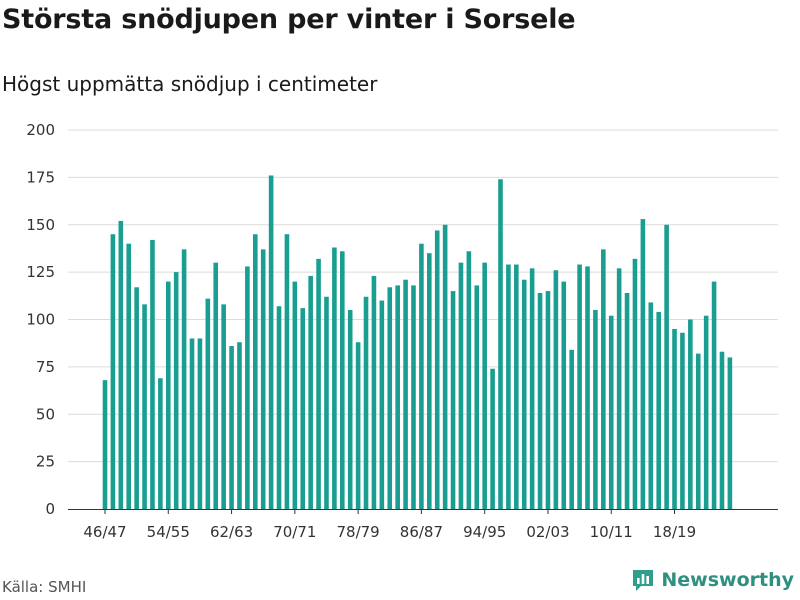  What do you see at coordinates (358, 532) in the screenshot?
I see `x-tick-label: 78/79` at bounding box center [358, 532].